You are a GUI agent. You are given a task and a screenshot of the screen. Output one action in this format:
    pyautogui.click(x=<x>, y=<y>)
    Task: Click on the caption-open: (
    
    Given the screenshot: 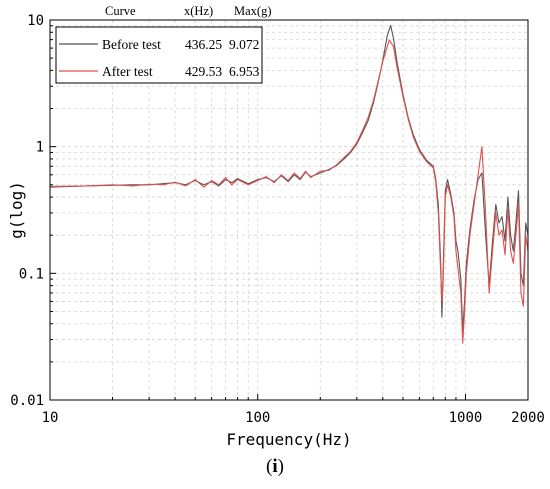 What is the action you would take?
    pyautogui.click(x=269, y=466)
    